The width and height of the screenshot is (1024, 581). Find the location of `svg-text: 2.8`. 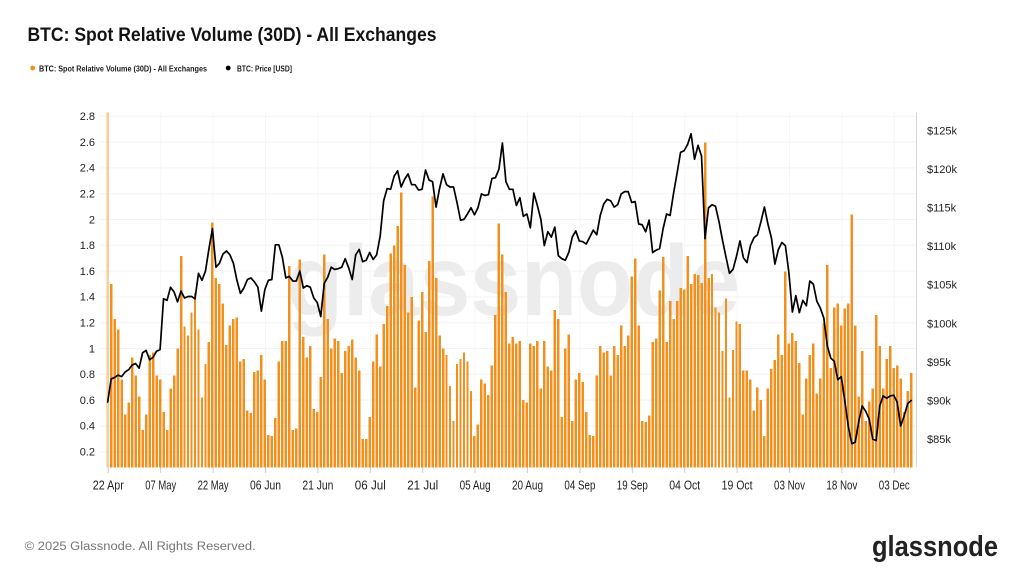

svg-text: 2.8 is located at coordinates (87, 117).